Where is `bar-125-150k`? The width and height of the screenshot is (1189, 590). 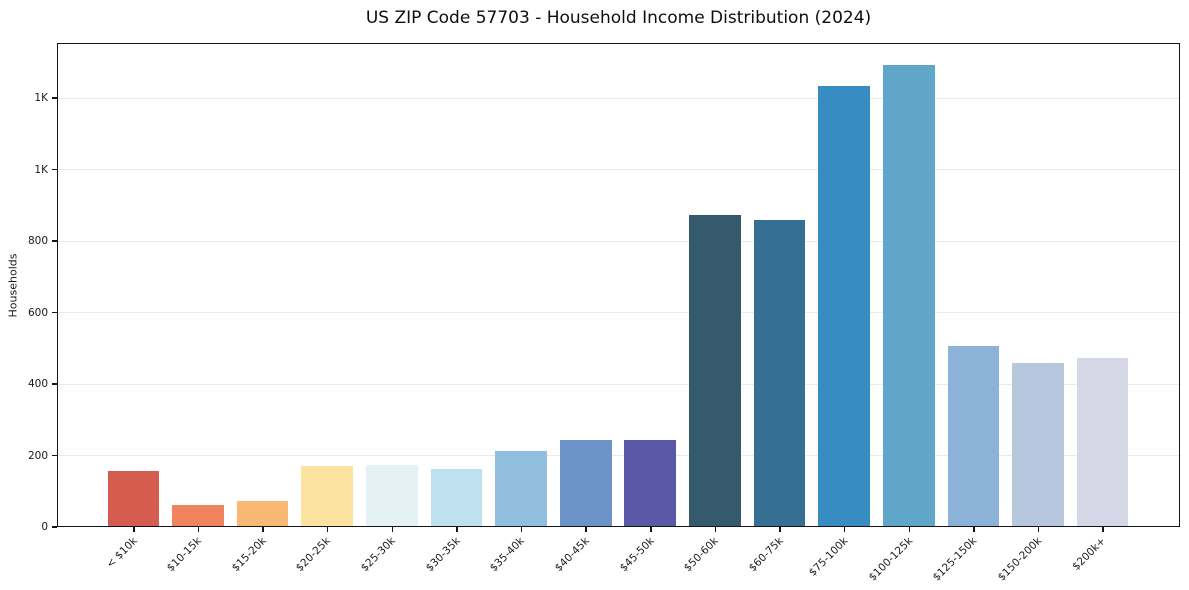 bar-125-150k is located at coordinates (973, 436).